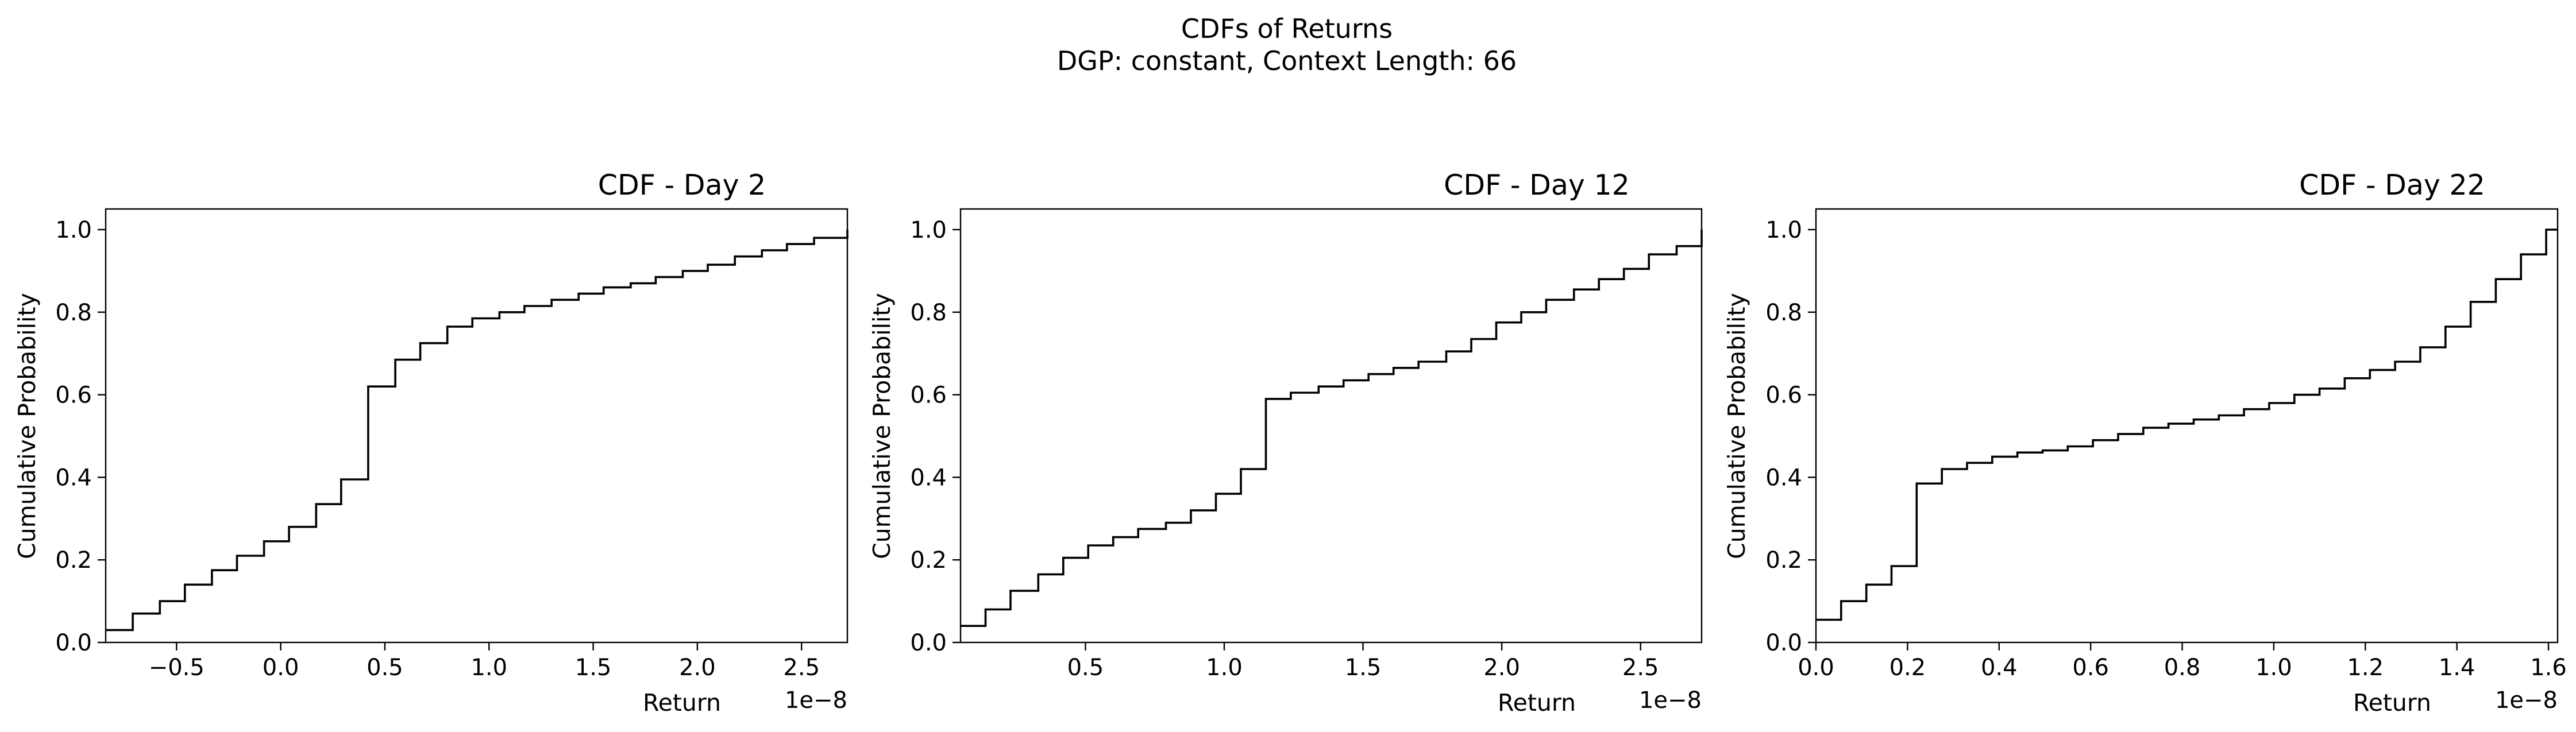  I want to click on figure-title-line-2: DGP: constant, Context Length: 66, so click(1287, 60).